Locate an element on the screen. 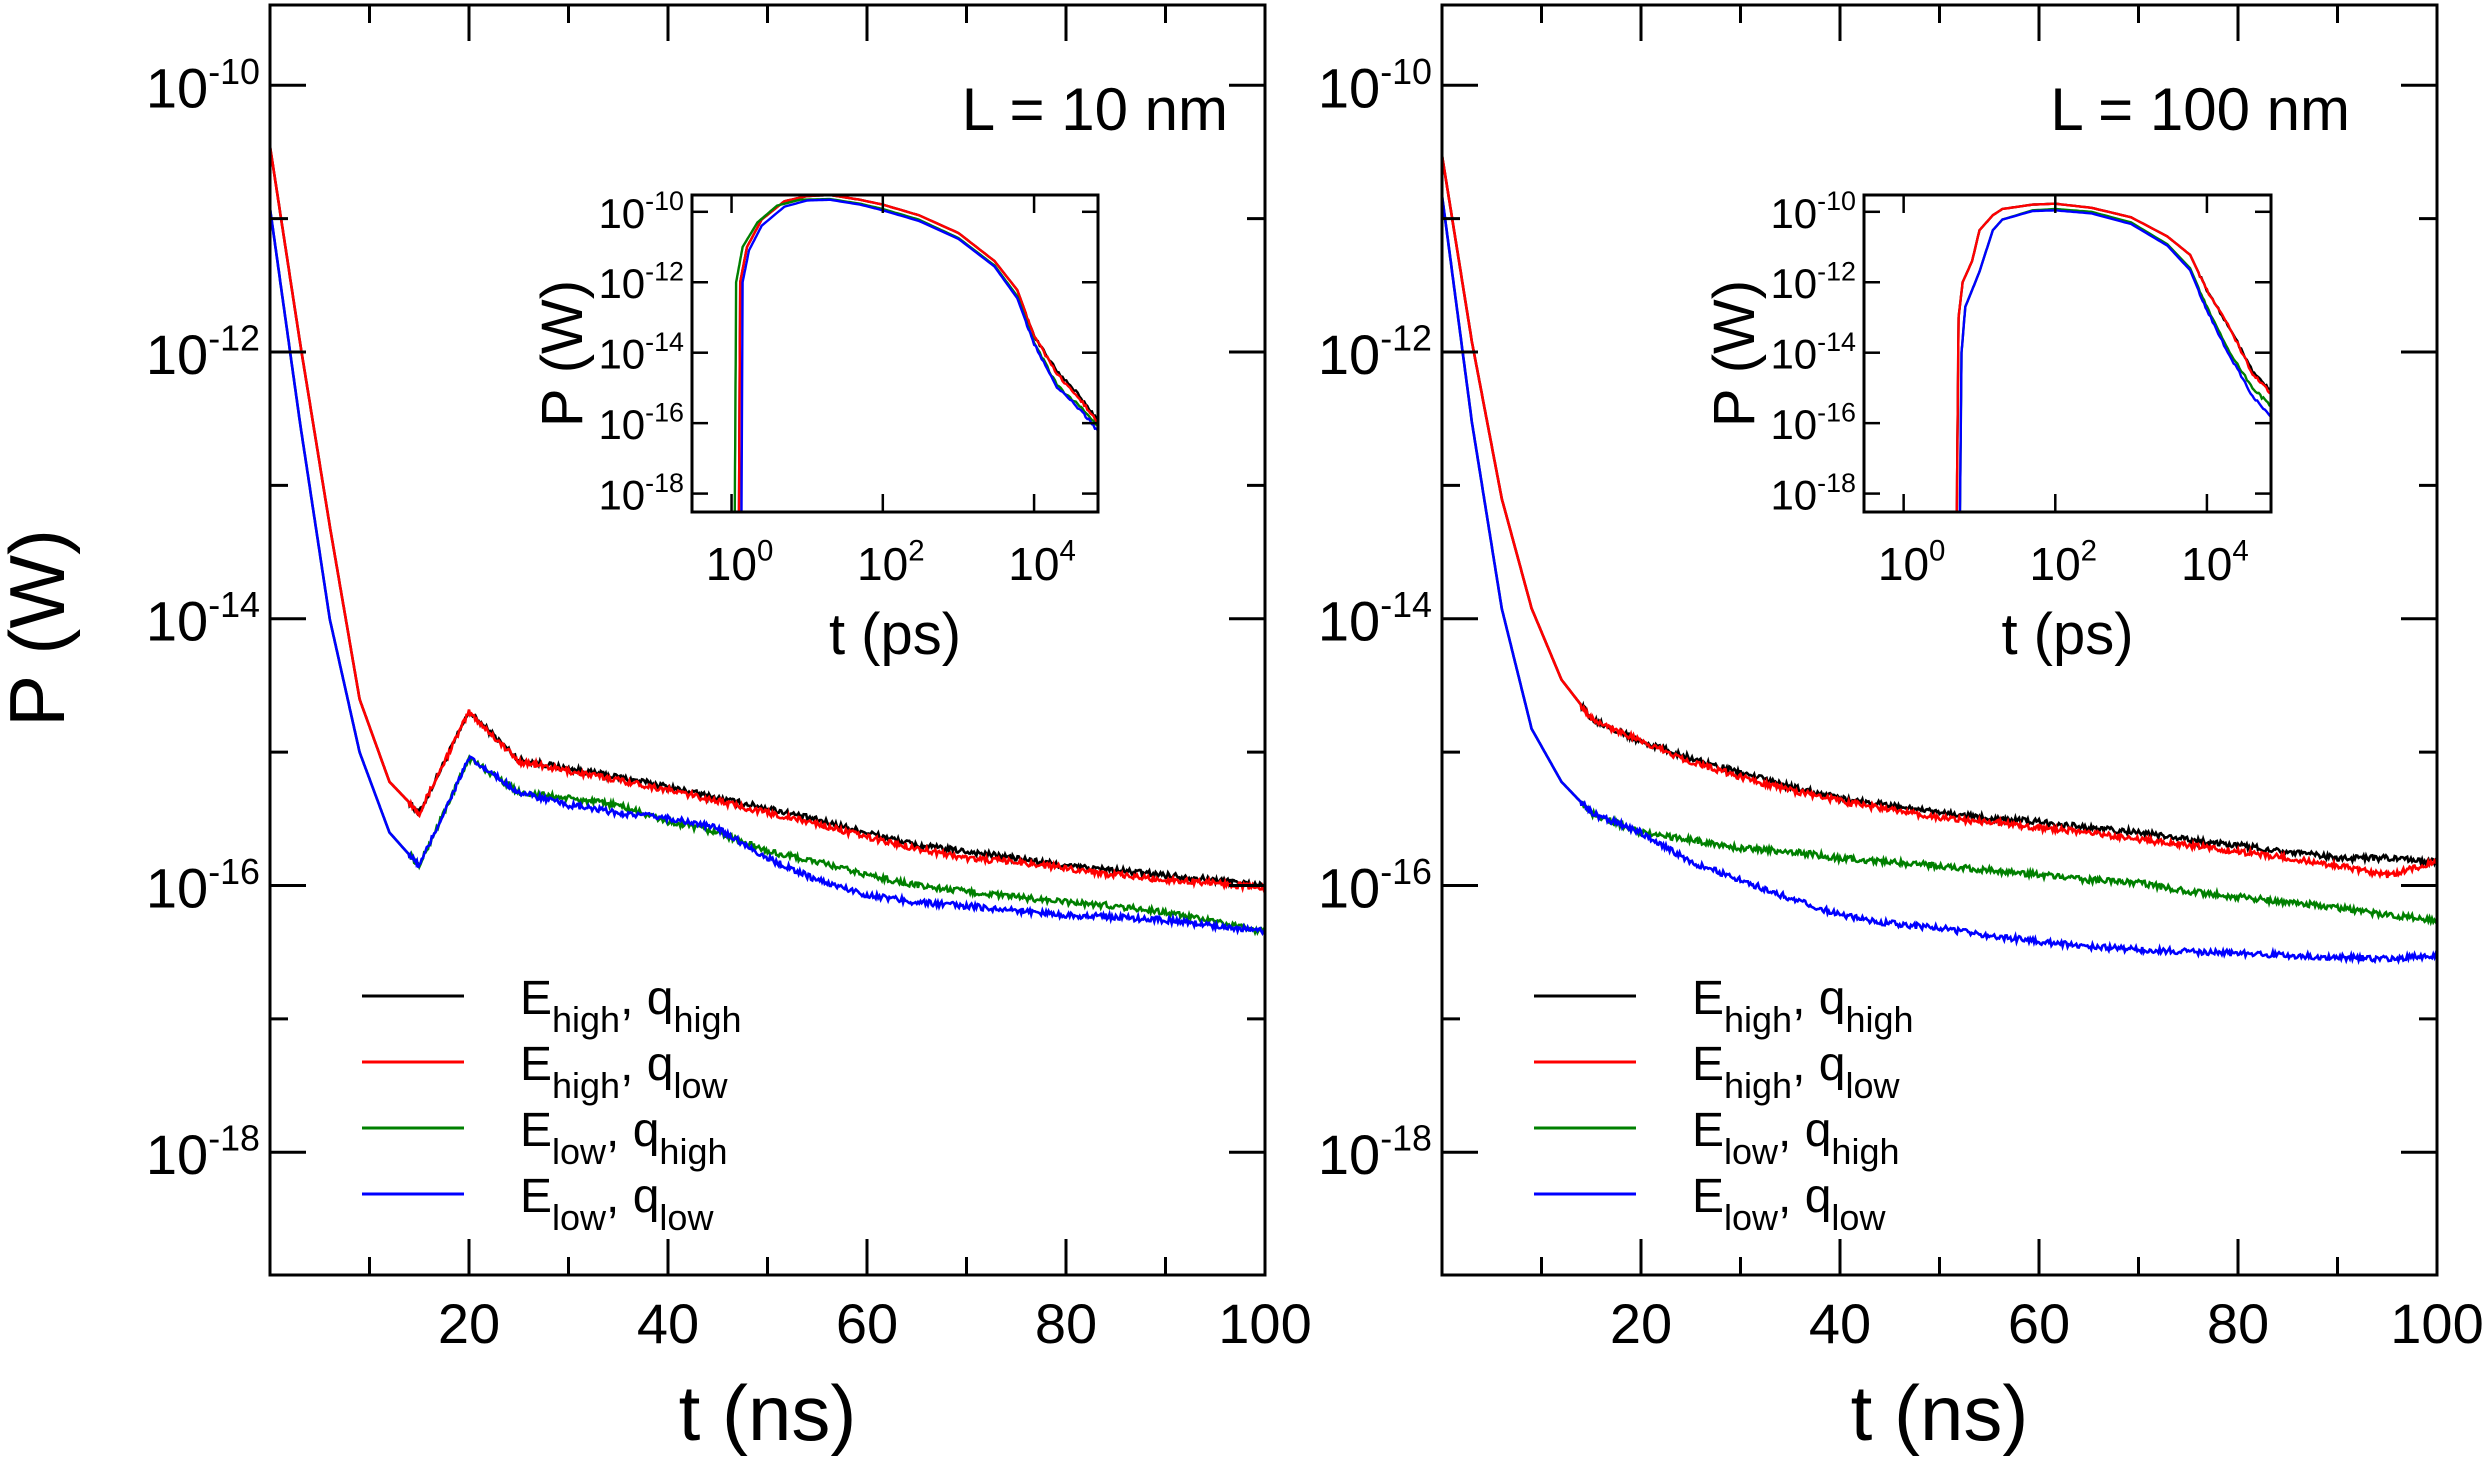 This screenshot has width=2490, height=1459. main-y-axis-label: P (W) is located at coordinates (40, 628).